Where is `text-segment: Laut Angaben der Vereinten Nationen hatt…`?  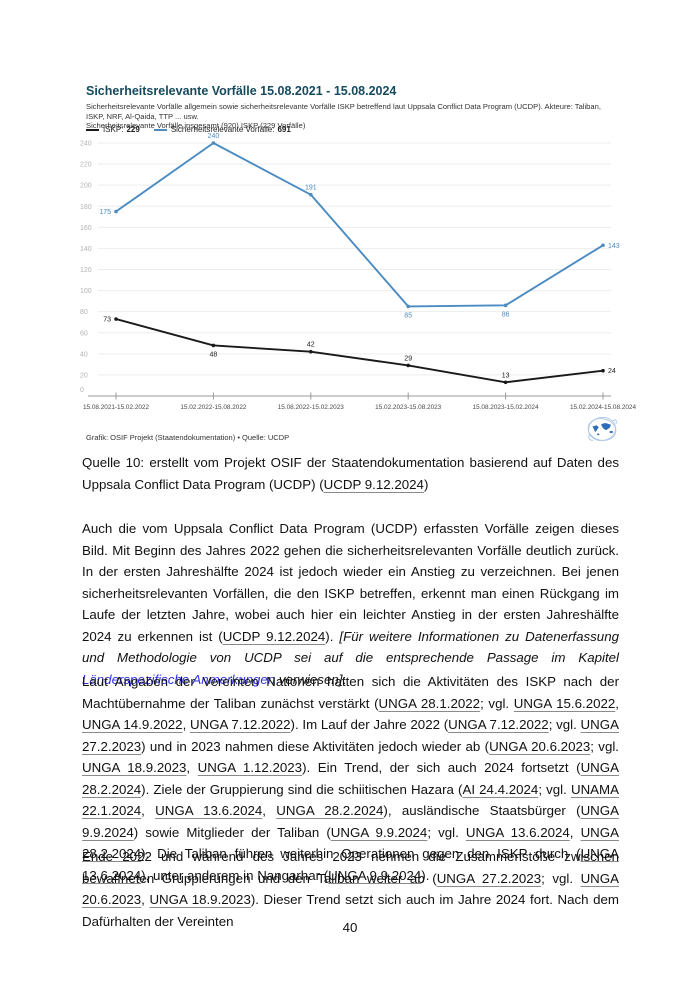
text-segment: Laut Angaben der Vereinten Nationen hatt… is located at coordinates (350, 692).